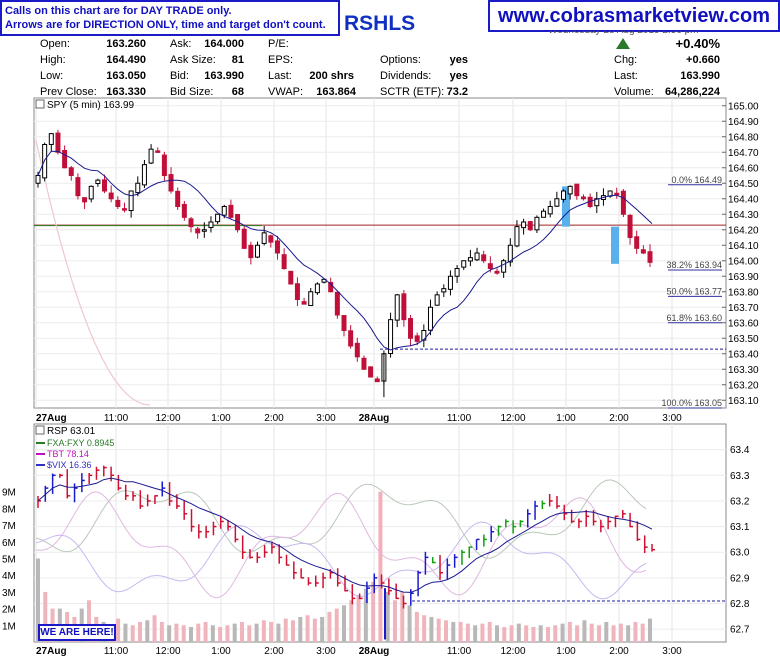  Describe the element at coordinates (743, 339) in the screenshot. I see `y-tick-label-top: 163.50` at that location.